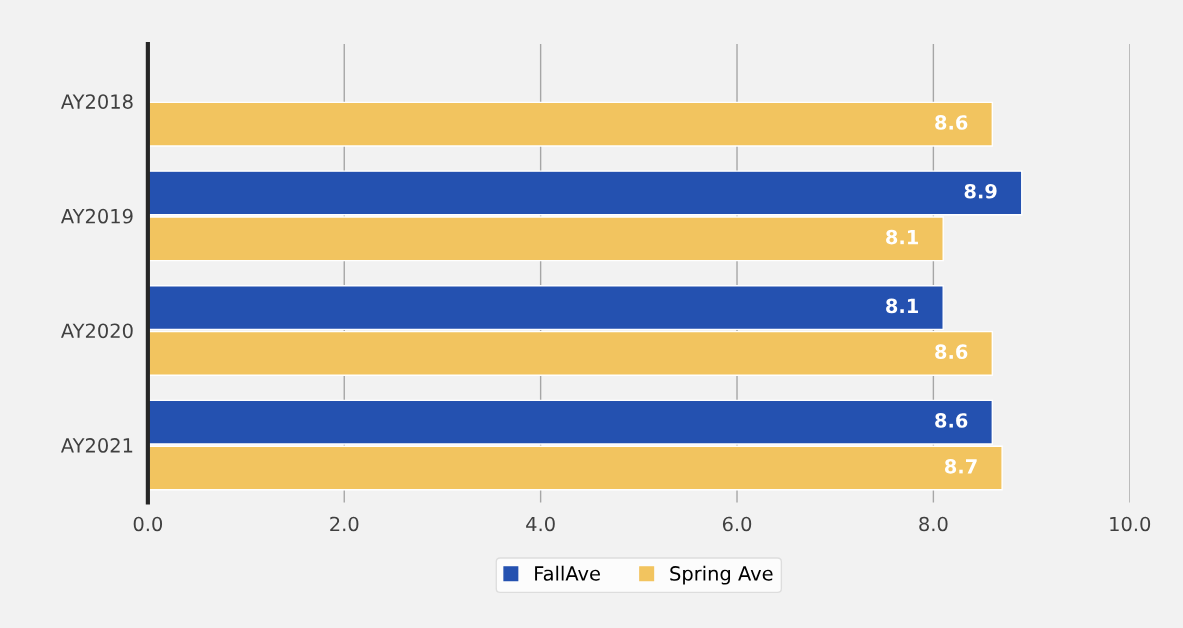  Describe the element at coordinates (1130, 524) in the screenshot. I see `x-tick-label: 10.0` at that location.